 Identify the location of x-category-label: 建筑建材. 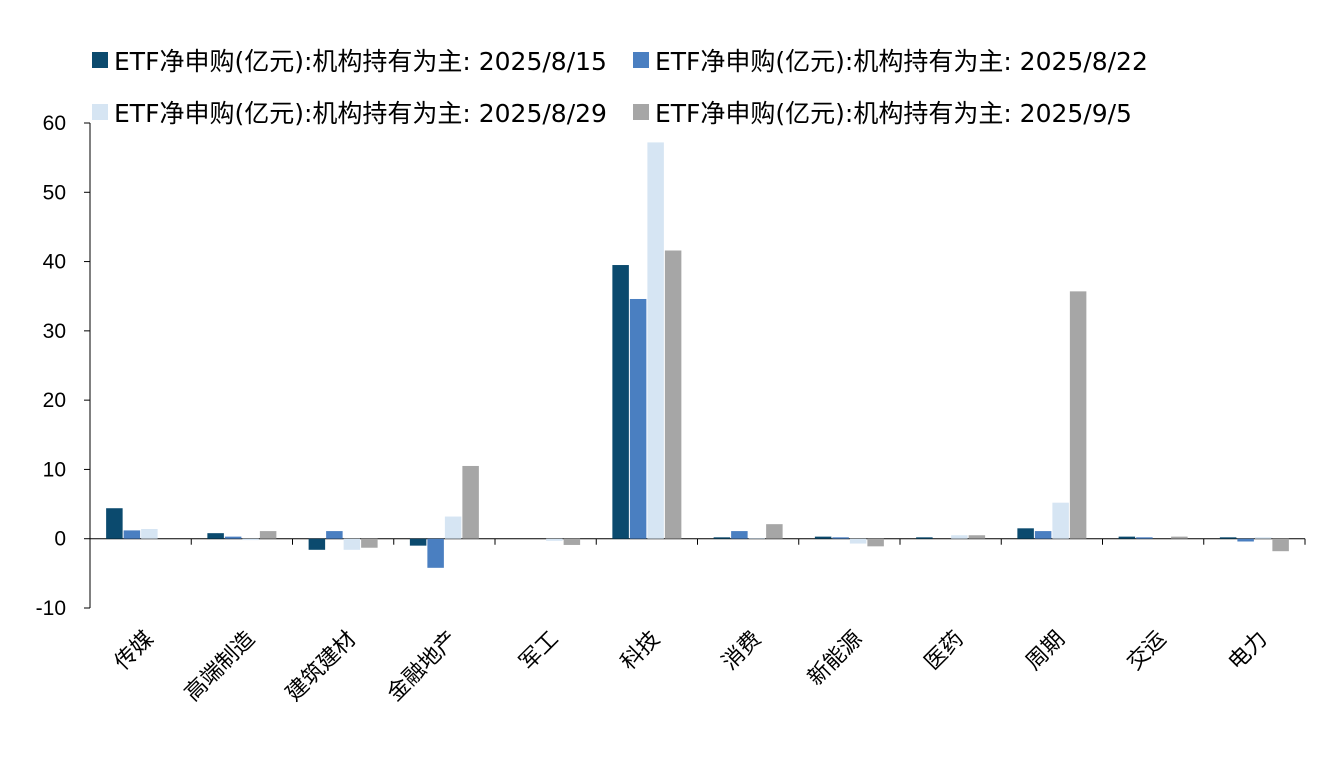
(321, 667).